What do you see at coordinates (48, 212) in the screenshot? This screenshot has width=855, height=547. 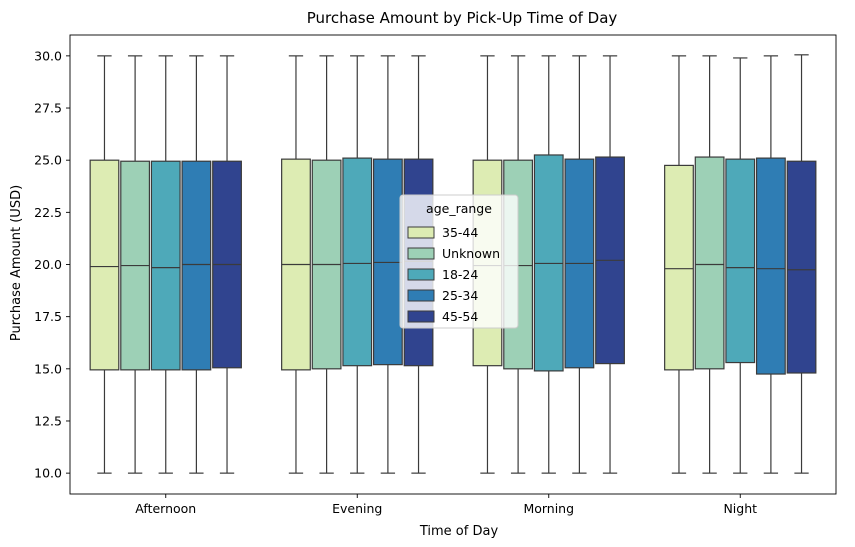 I see `y-tick-label: 22.5` at bounding box center [48, 212].